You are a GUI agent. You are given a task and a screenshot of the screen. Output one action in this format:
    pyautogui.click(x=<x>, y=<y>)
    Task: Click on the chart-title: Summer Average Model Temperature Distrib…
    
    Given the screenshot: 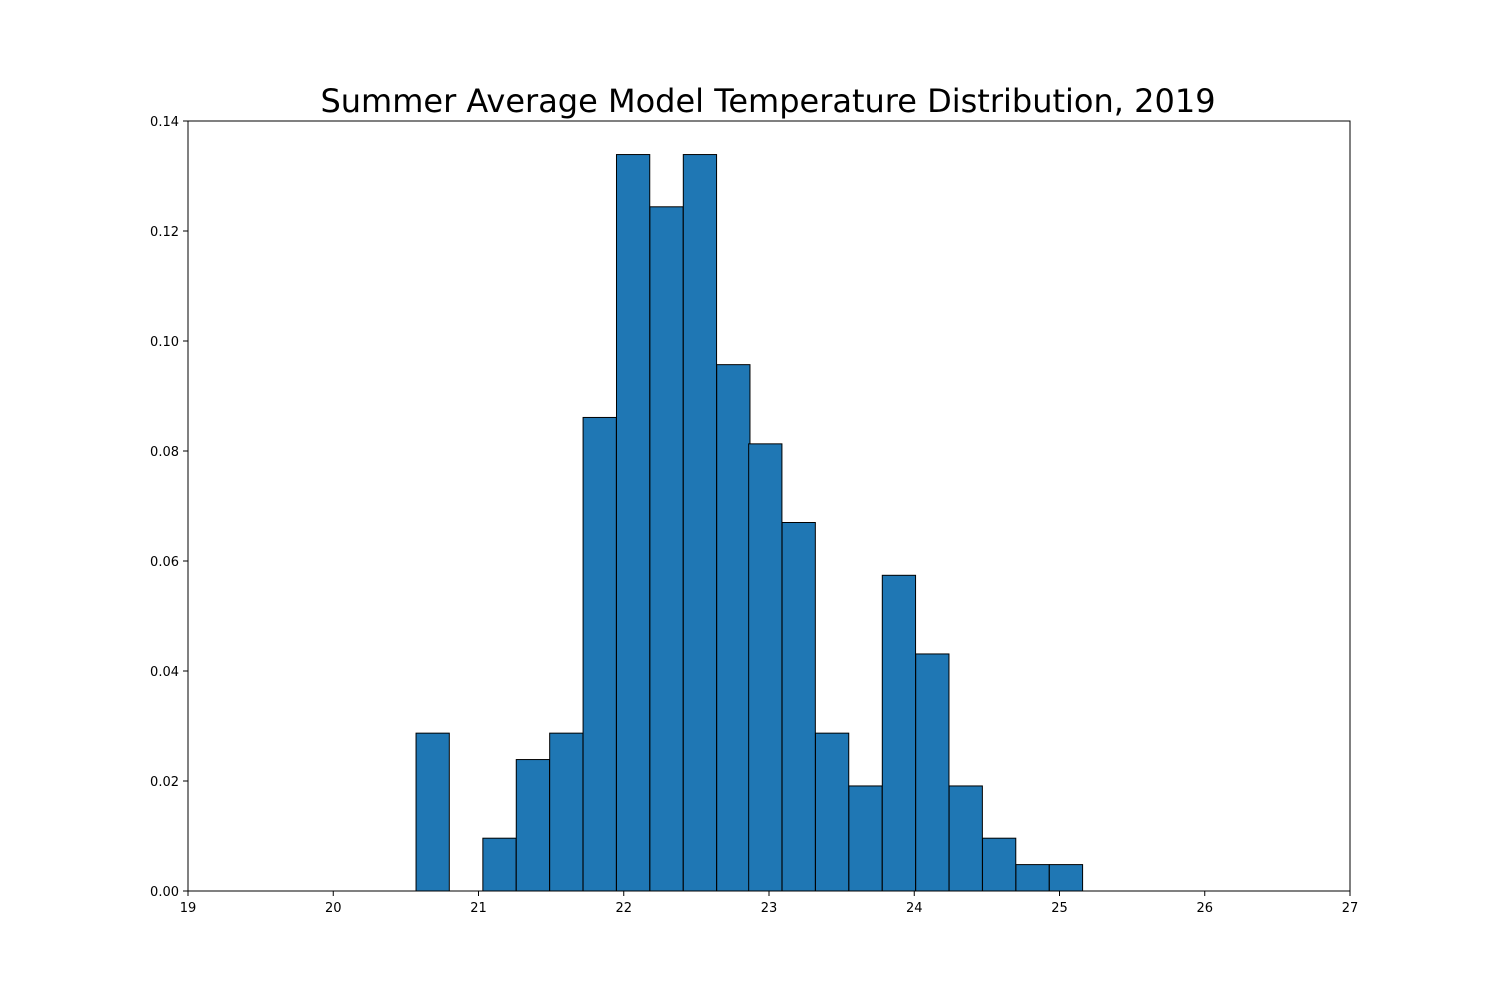 What is the action you would take?
    pyautogui.click(x=767, y=101)
    